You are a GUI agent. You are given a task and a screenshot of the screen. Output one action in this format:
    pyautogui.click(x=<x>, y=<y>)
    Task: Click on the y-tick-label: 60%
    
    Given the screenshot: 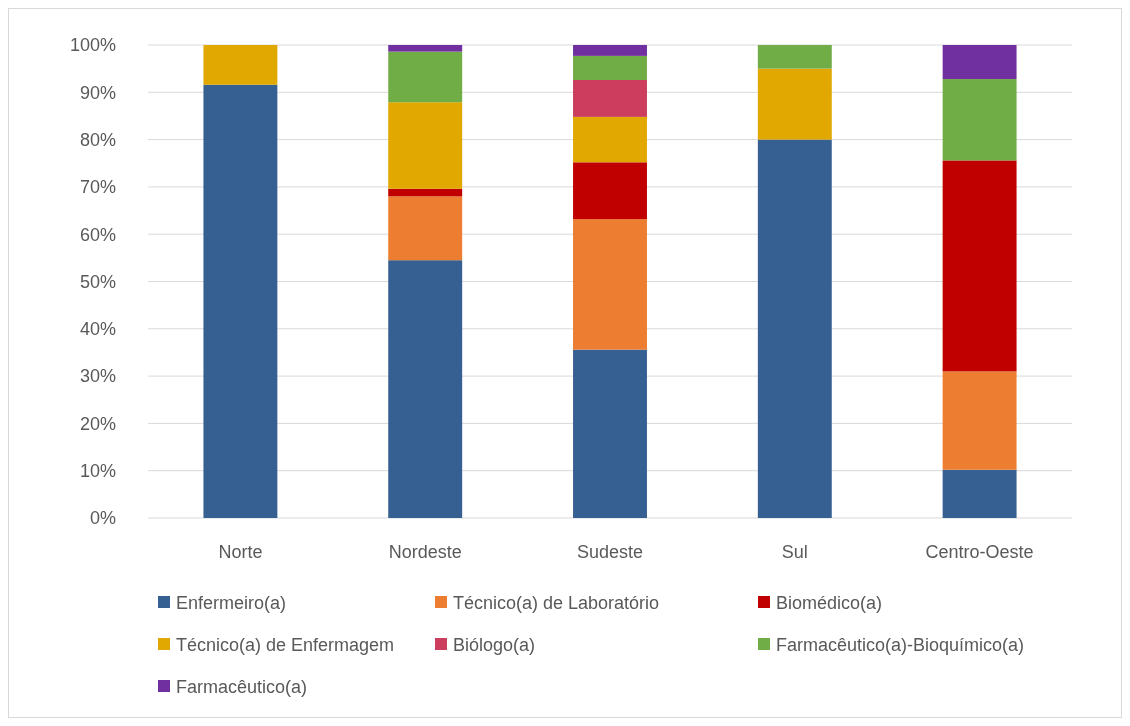 What is the action you would take?
    pyautogui.click(x=97, y=234)
    